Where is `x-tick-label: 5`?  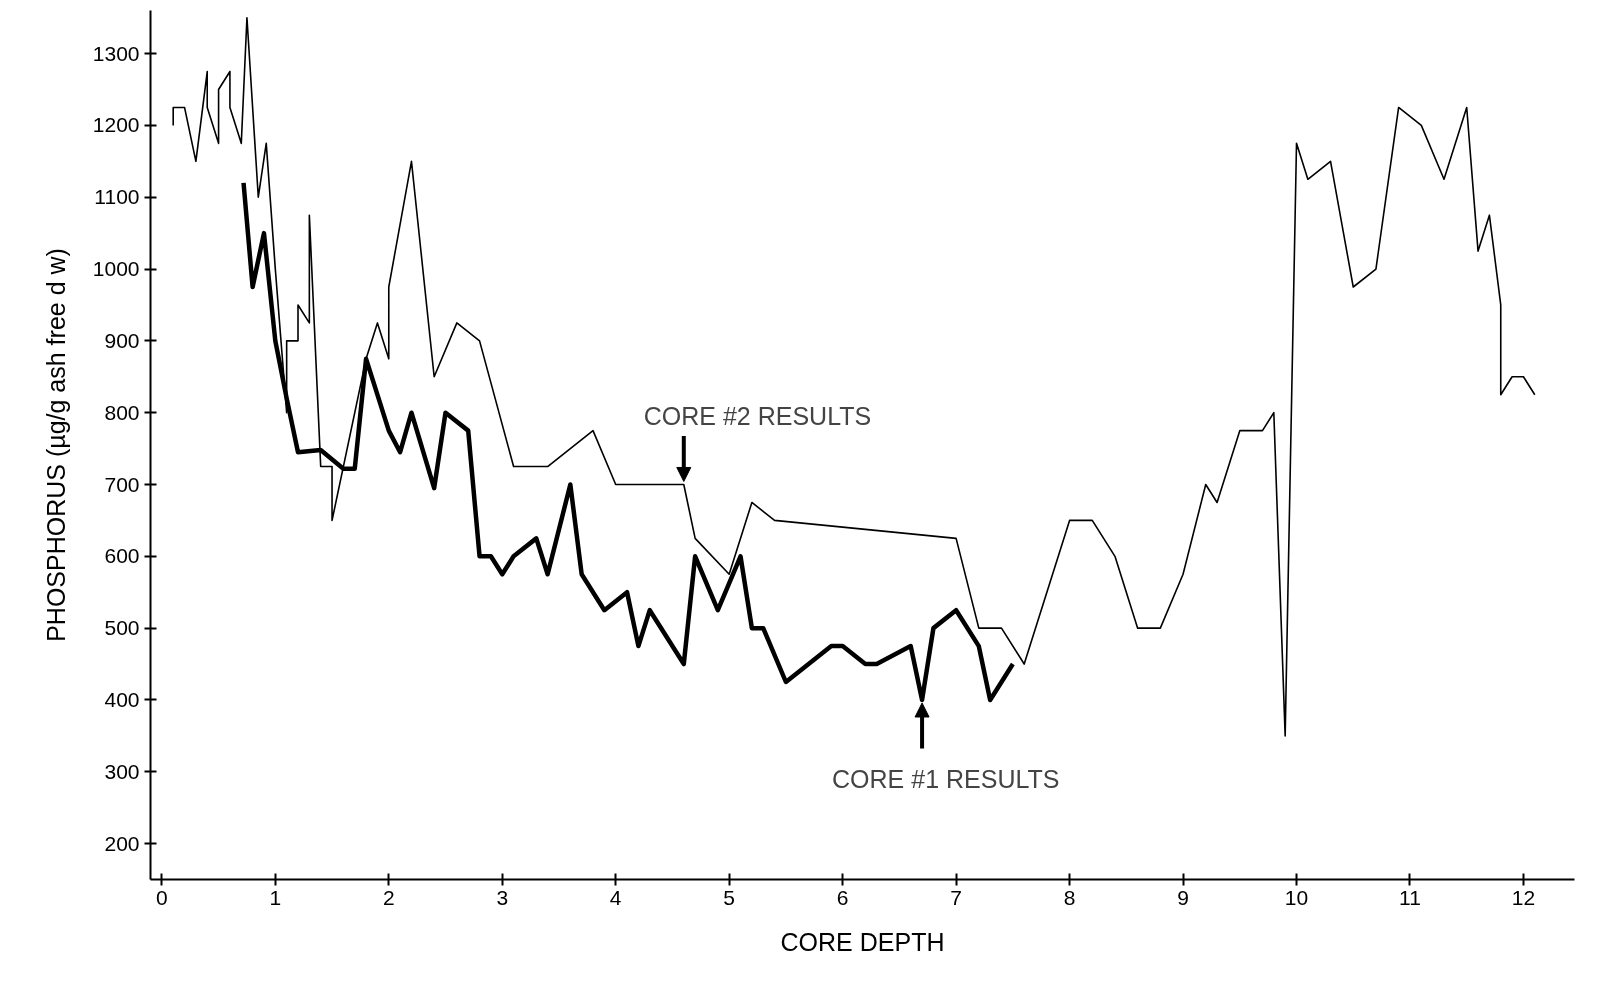
x-tick-label: 5 is located at coordinates (729, 897).